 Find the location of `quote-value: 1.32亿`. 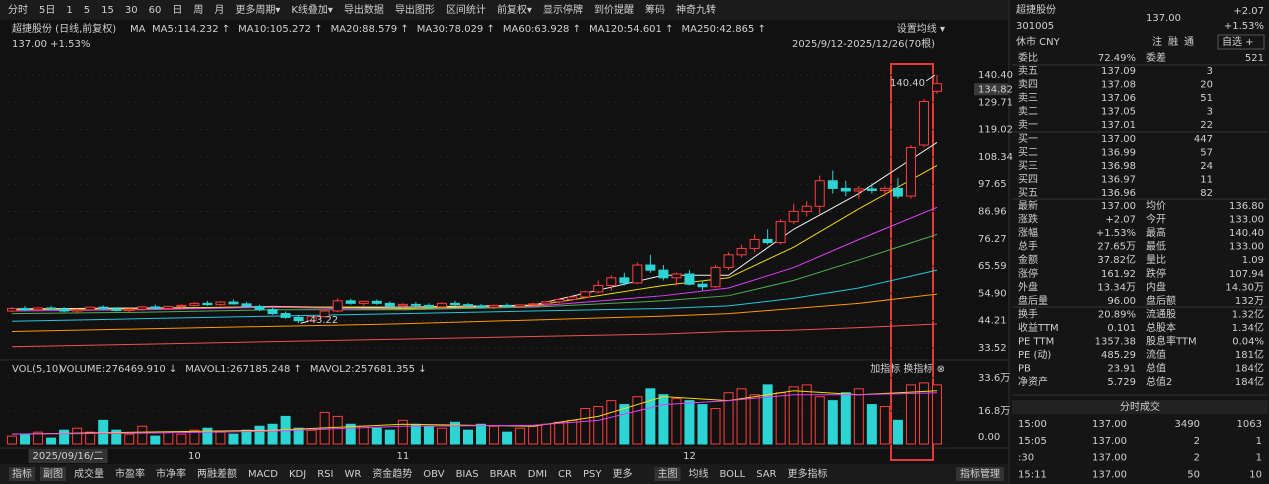

quote-value: 1.32亿 is located at coordinates (1248, 313).